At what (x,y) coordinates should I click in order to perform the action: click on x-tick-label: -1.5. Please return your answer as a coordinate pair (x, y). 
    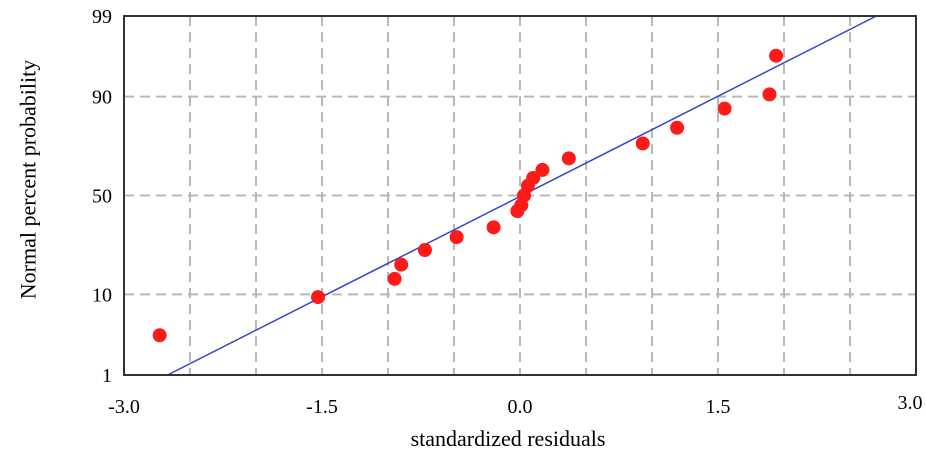
    Looking at the image, I should click on (322, 407).